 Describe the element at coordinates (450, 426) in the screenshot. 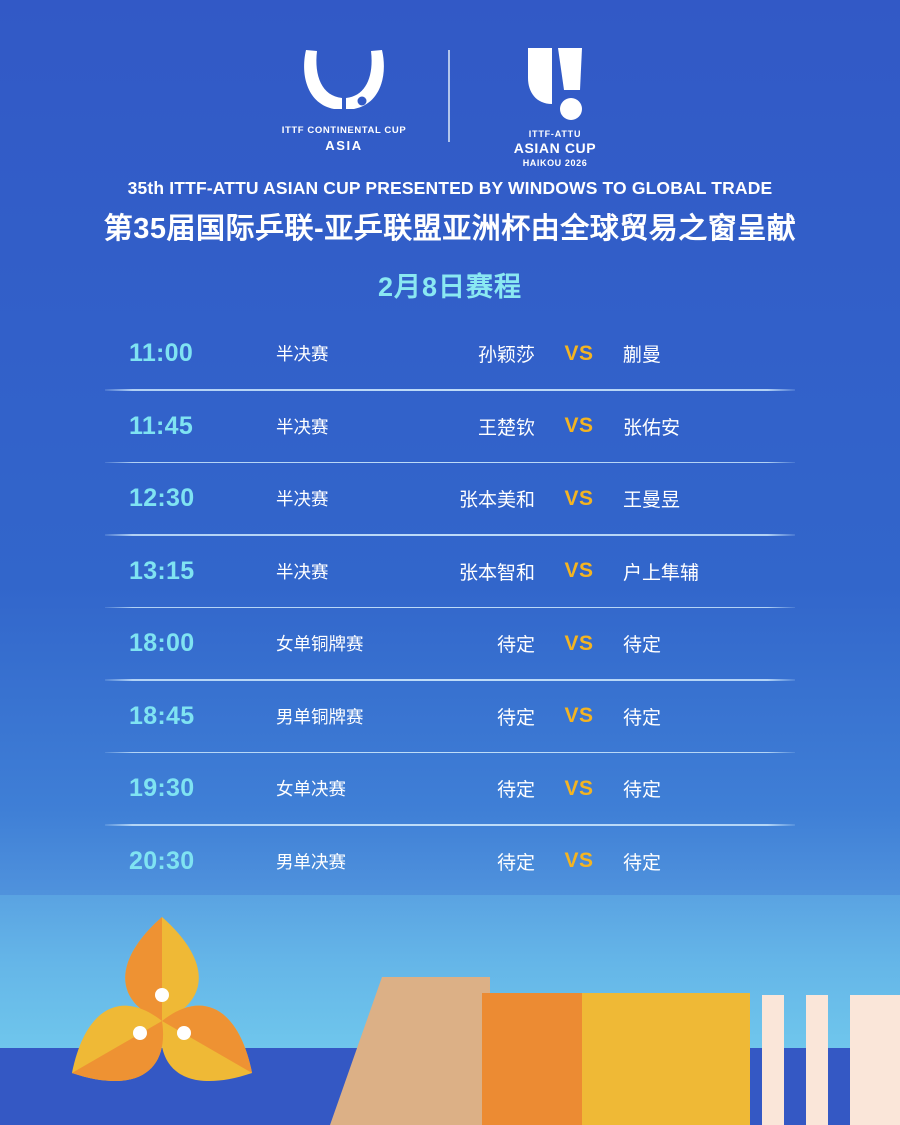

I see `table-row: 11:45 半决赛 王楚钦 VS 张佑安` at that location.